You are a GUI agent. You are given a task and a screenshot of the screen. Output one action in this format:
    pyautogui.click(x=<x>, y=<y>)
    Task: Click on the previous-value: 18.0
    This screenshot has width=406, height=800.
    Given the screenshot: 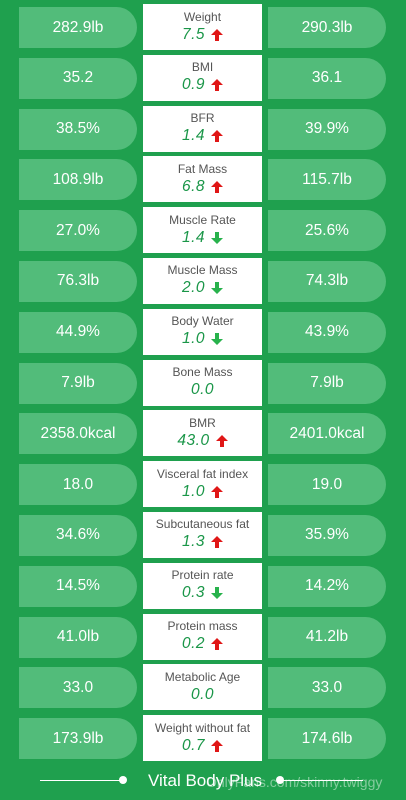 What is the action you would take?
    pyautogui.click(x=78, y=485)
    